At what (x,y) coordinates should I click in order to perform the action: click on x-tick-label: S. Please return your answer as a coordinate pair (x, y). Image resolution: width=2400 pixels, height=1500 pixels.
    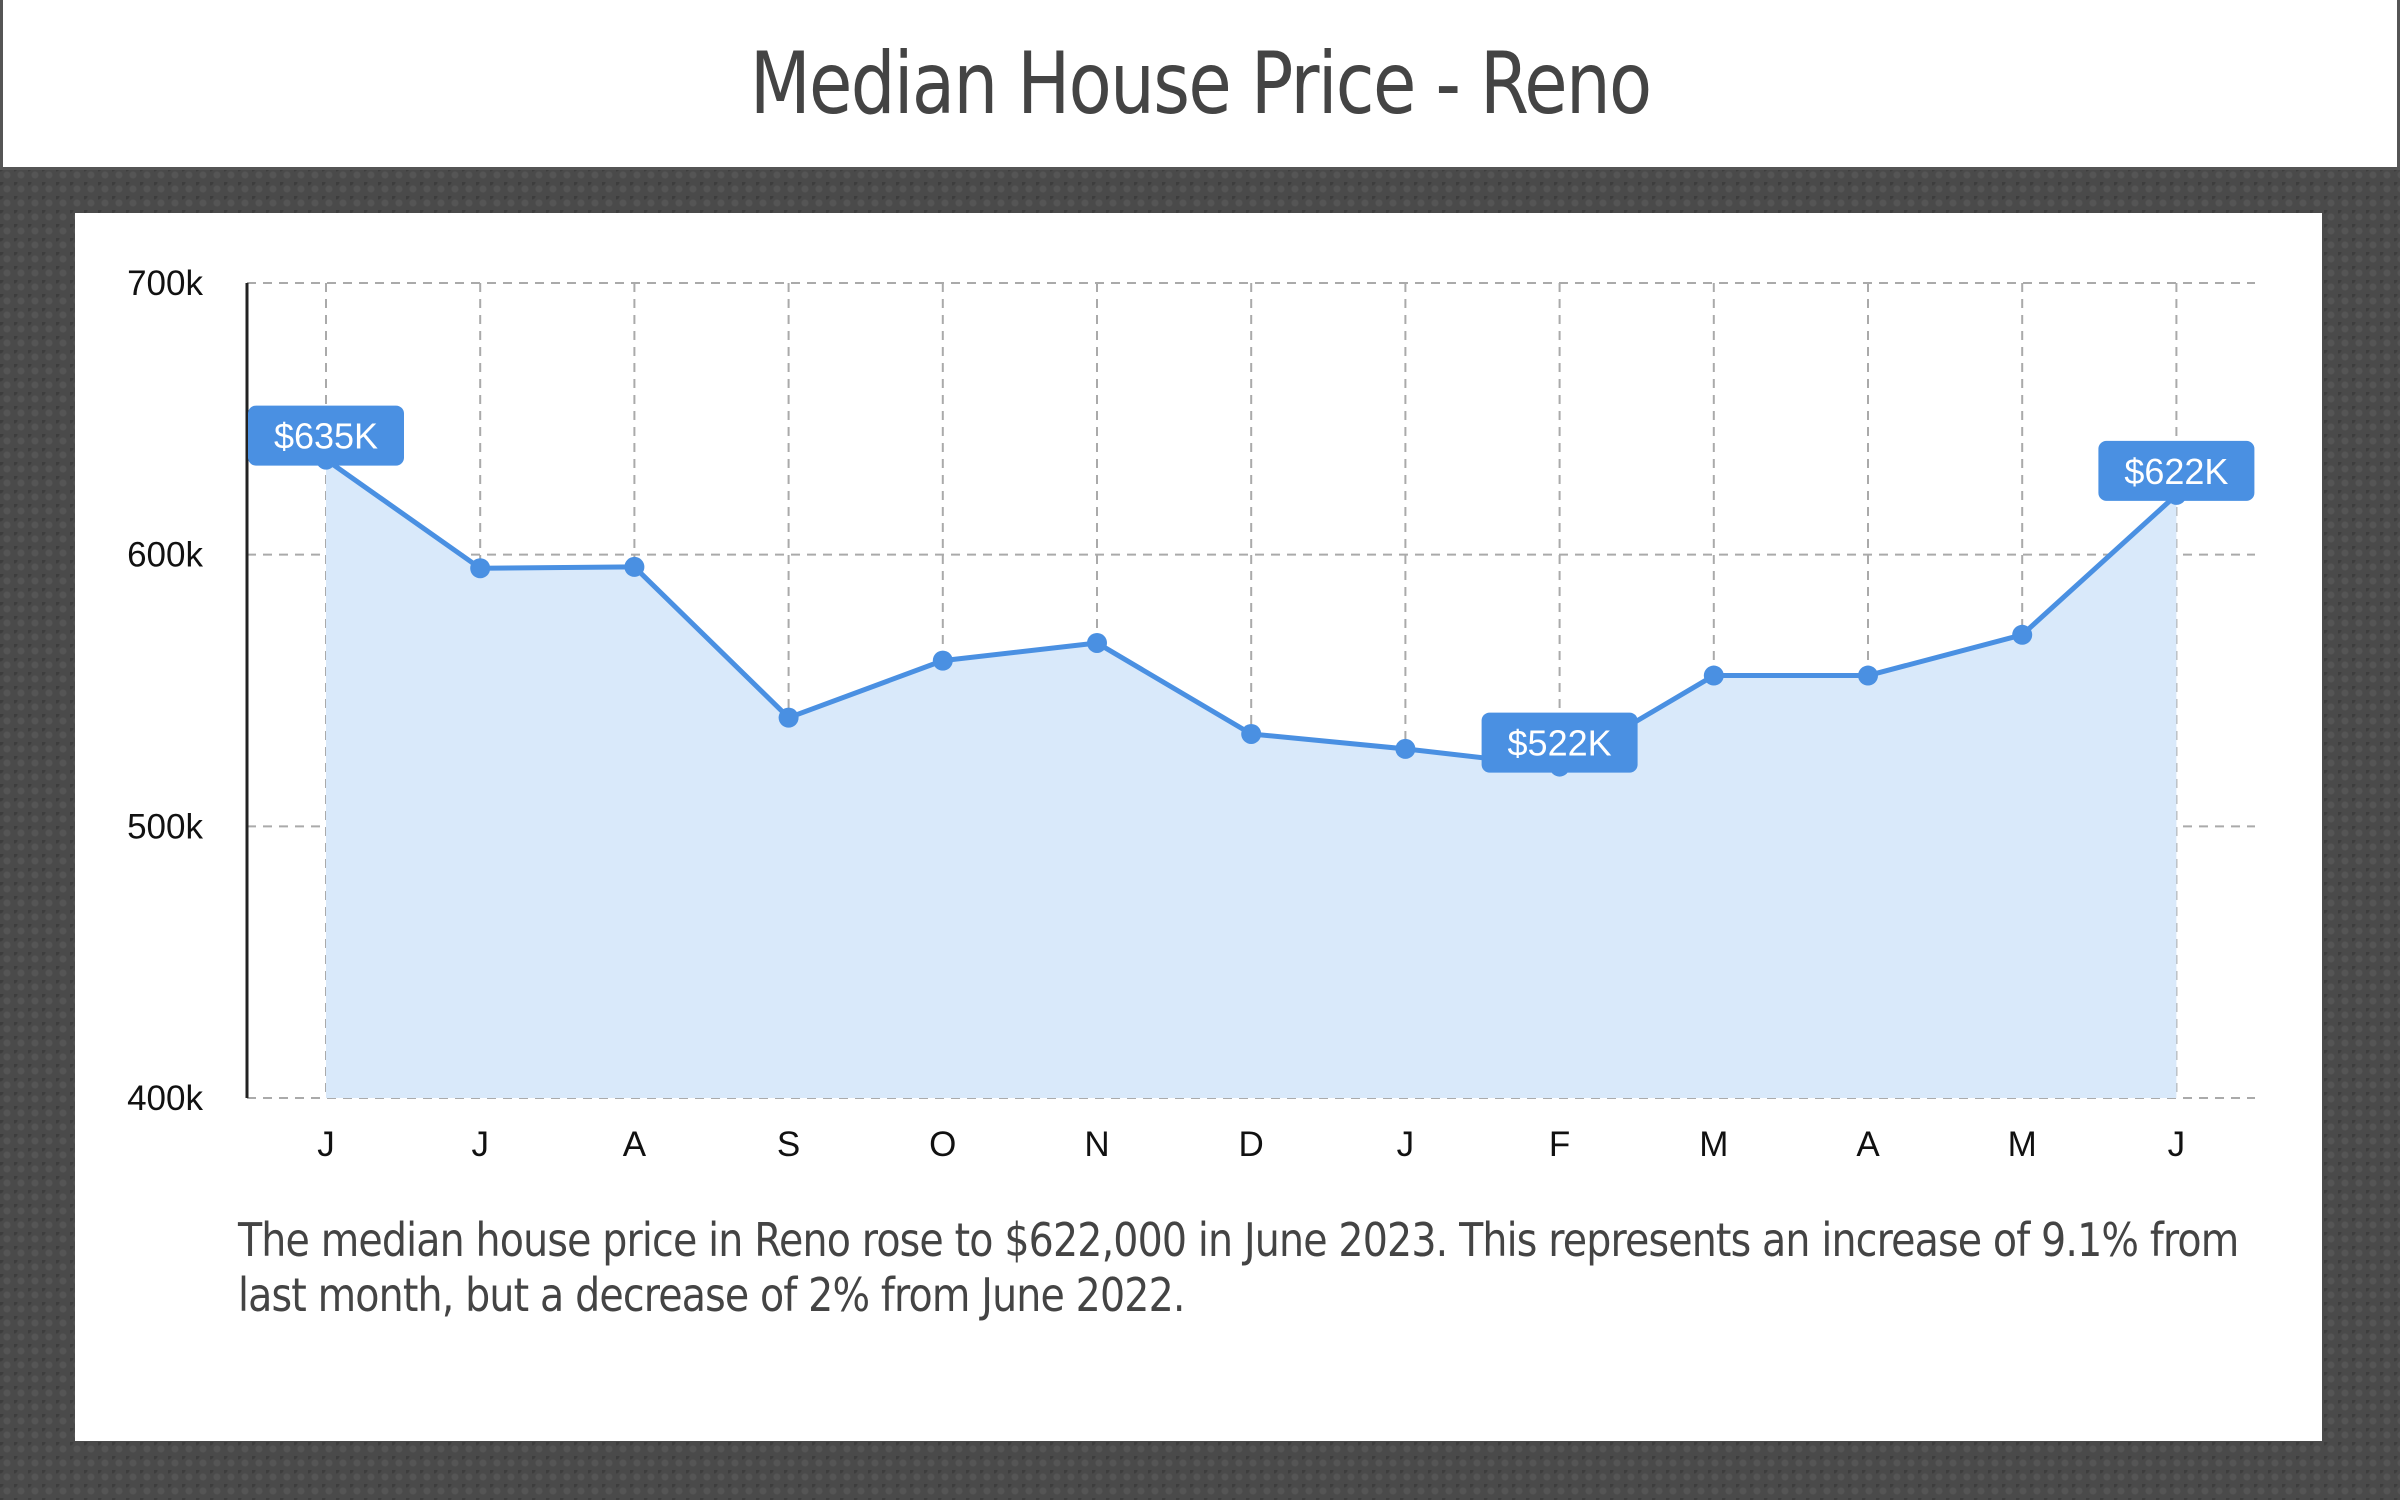
    Looking at the image, I should click on (788, 1144).